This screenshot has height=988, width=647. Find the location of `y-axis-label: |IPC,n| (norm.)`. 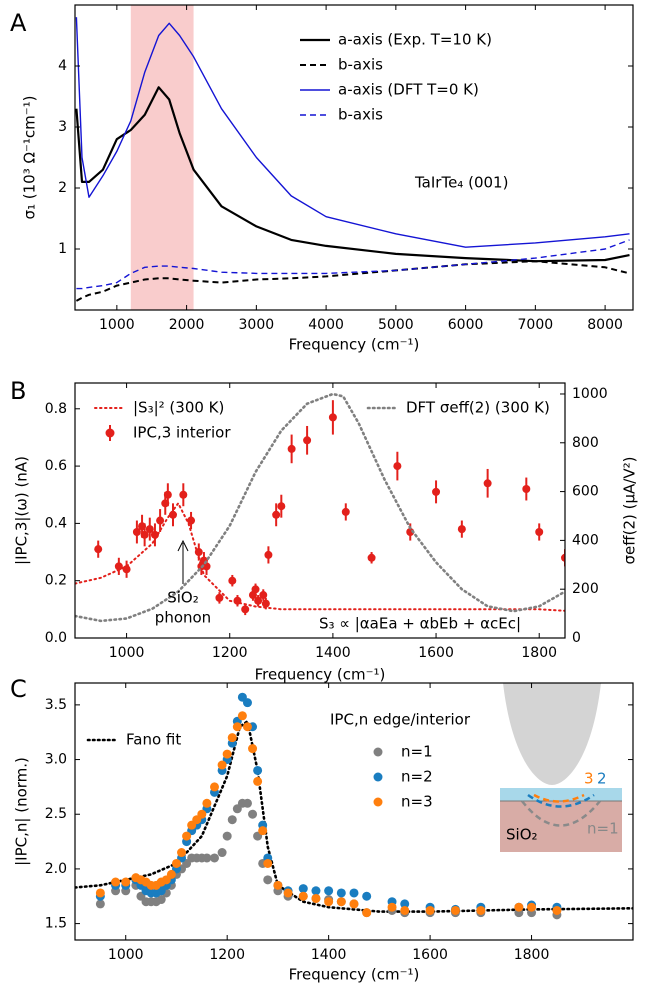

y-axis-label: |IPC,n| (norm.) is located at coordinates (22, 811).